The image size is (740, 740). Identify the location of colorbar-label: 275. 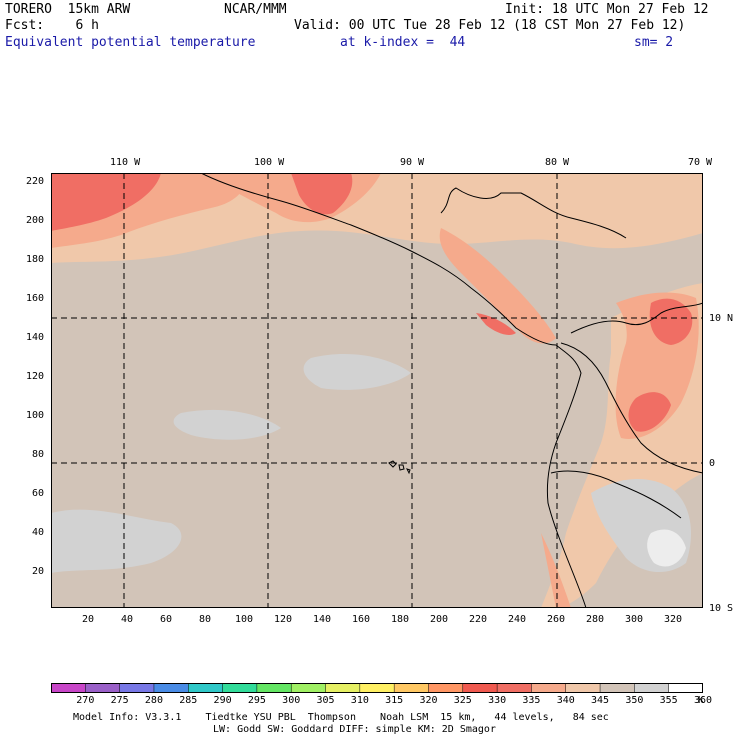
(119, 700).